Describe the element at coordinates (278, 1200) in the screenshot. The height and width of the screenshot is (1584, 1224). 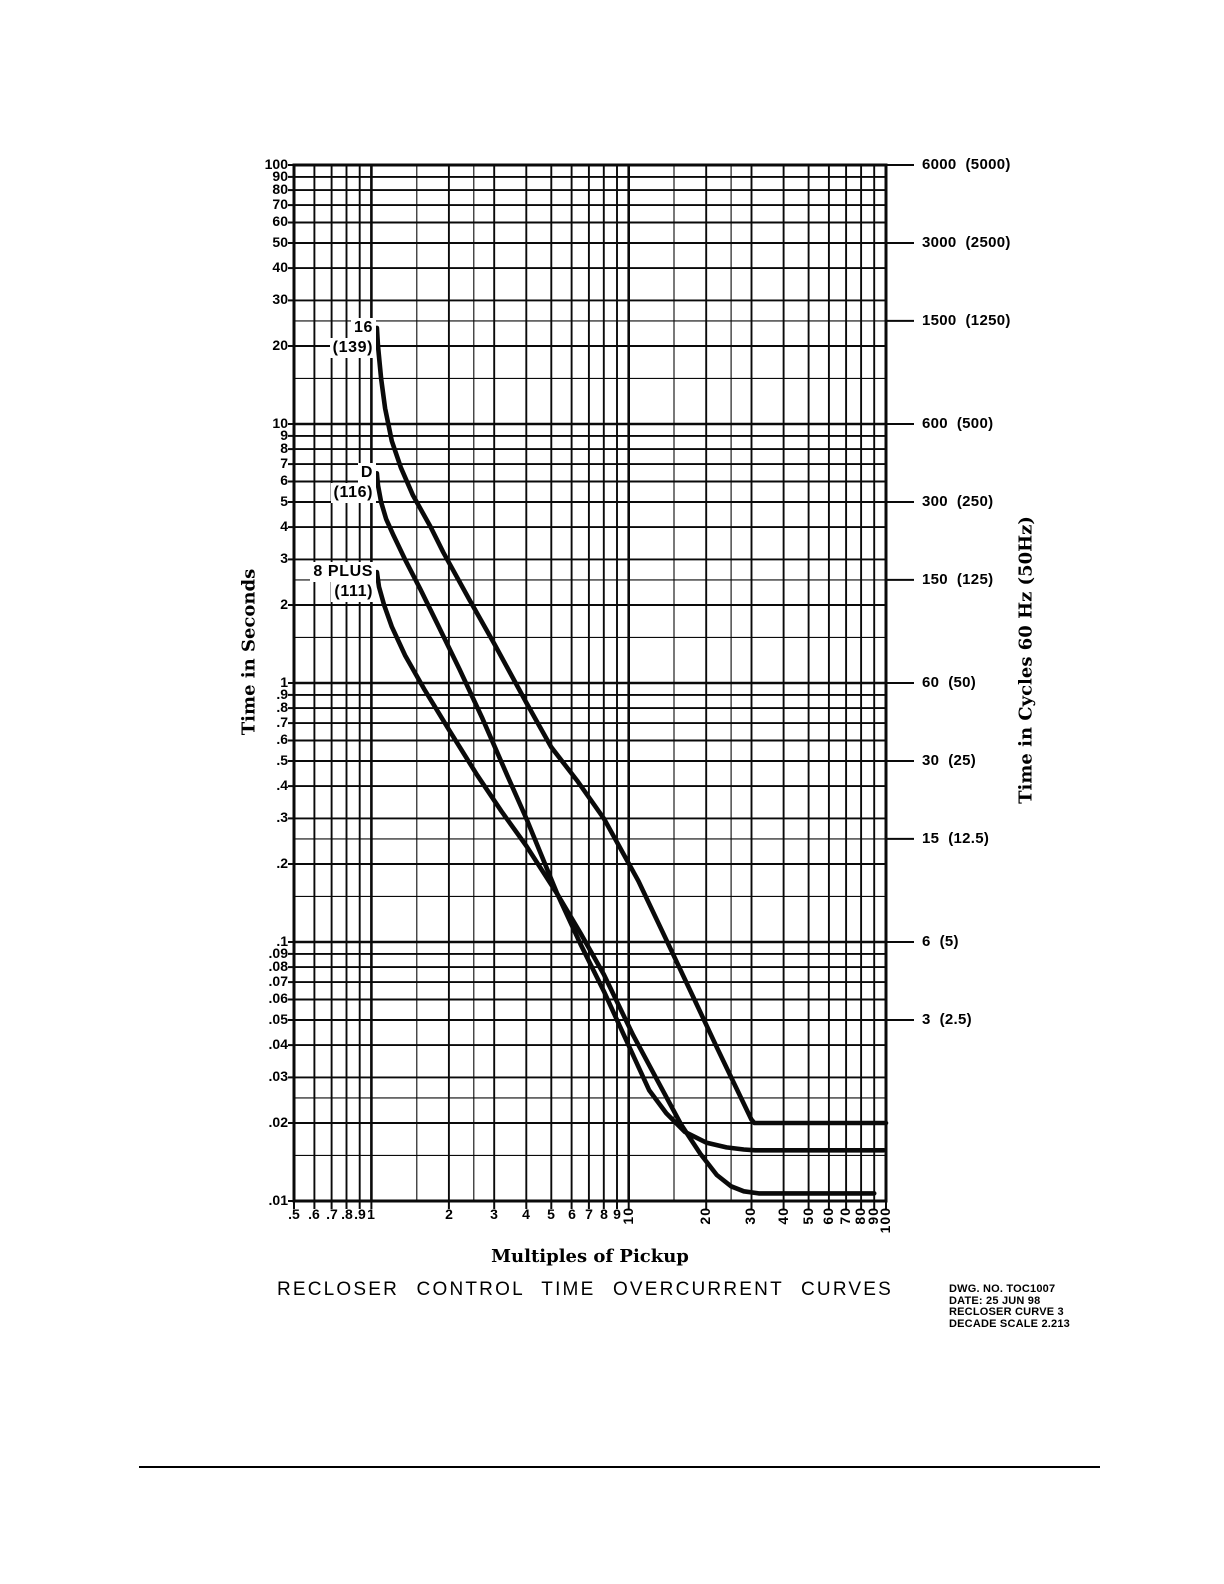
I see `y-tick-label: .01` at that location.